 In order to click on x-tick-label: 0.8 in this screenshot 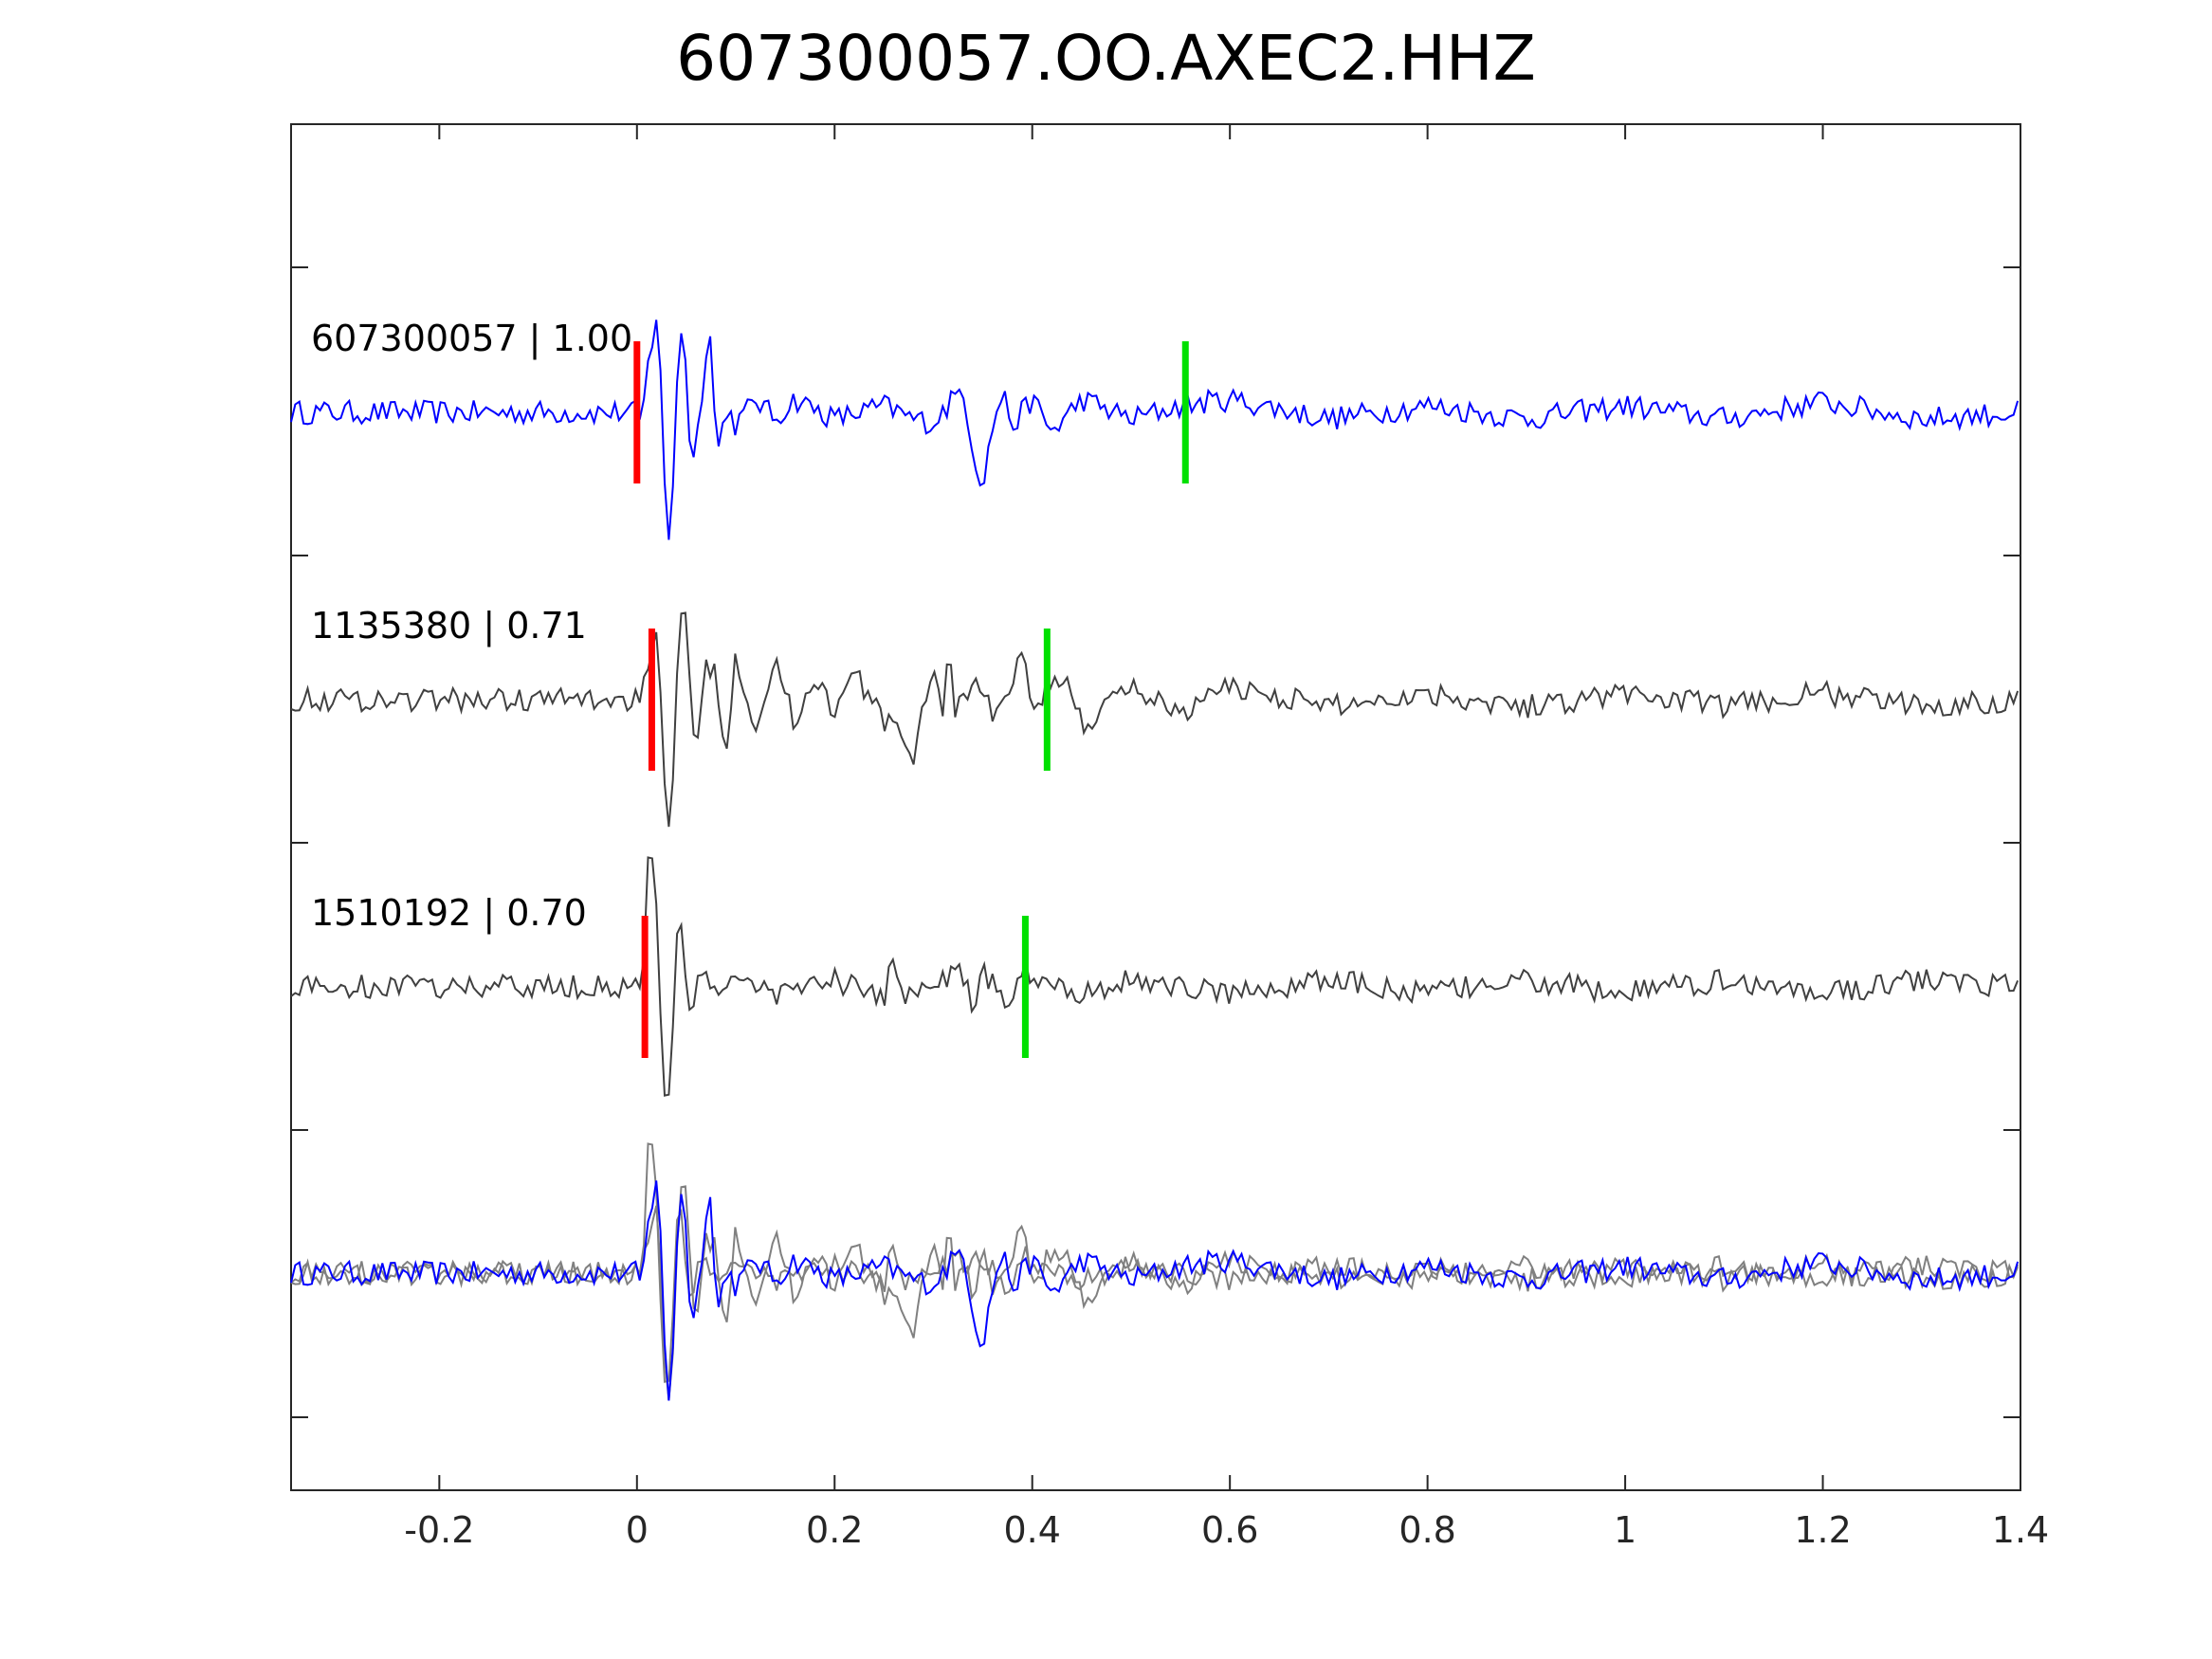, I will do `click(1426, 1530)`.